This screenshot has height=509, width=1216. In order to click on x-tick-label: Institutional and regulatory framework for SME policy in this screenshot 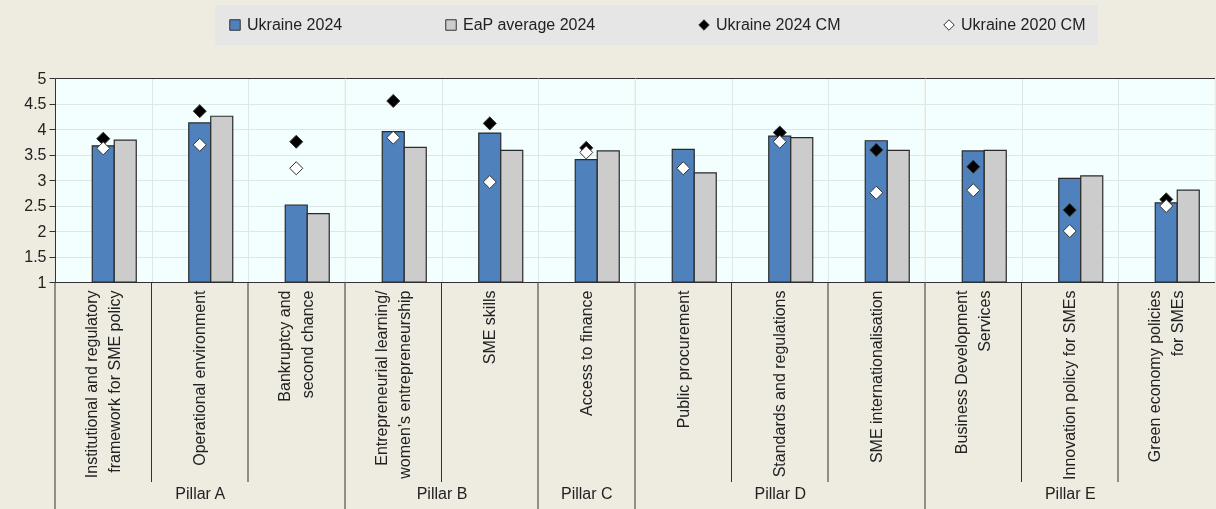, I will do `click(103, 384)`.